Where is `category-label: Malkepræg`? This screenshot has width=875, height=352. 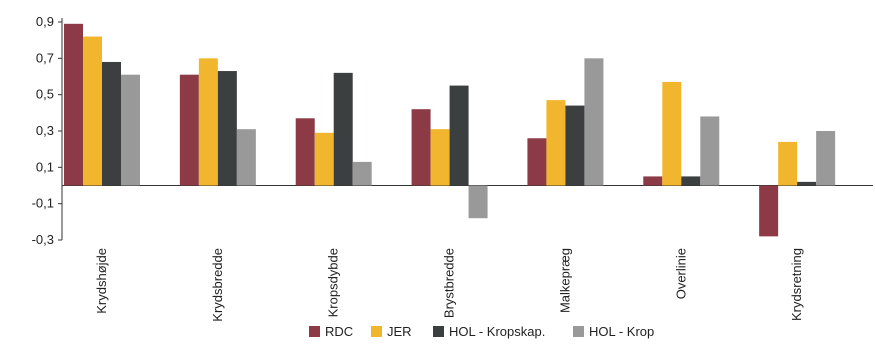
category-label: Malkepræg is located at coordinates (564, 280).